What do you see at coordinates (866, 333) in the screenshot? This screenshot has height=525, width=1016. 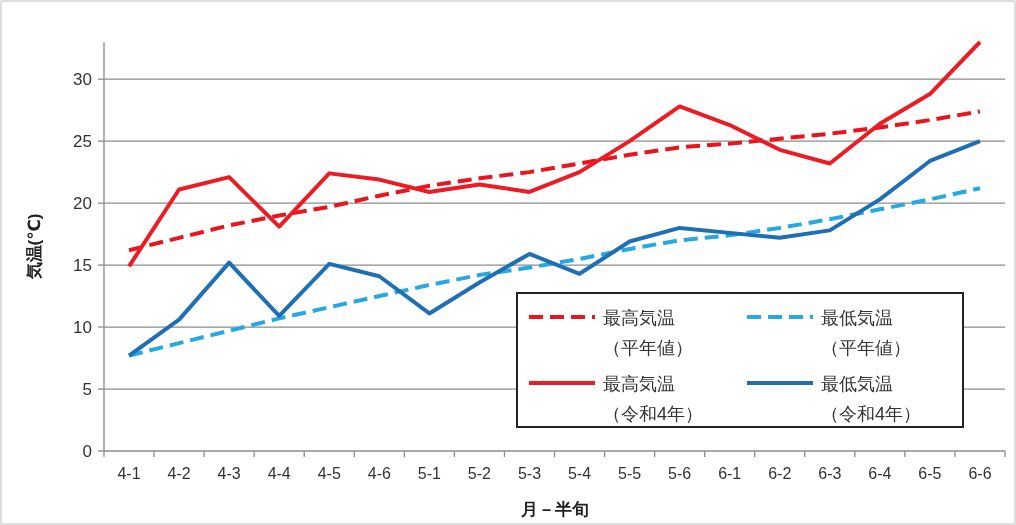 I see `legend-label: 最低気温（平年値）` at bounding box center [866, 333].